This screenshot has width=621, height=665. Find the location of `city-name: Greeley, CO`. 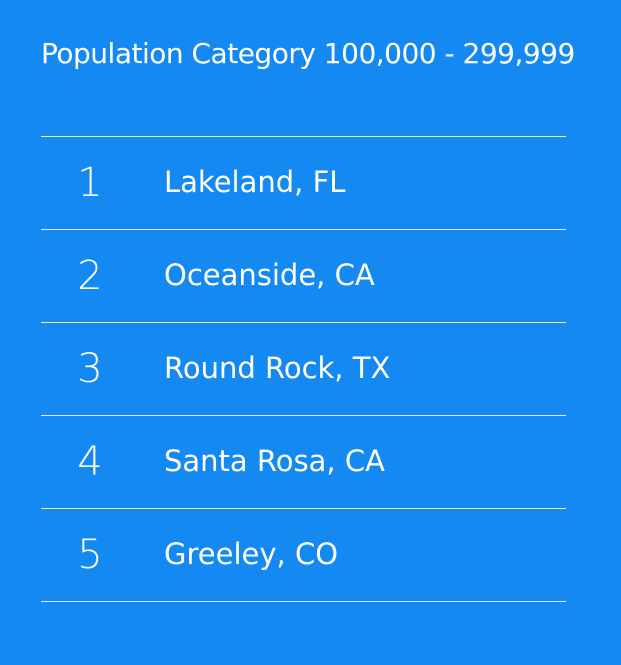

city-name: Greeley, CO is located at coordinates (251, 554).